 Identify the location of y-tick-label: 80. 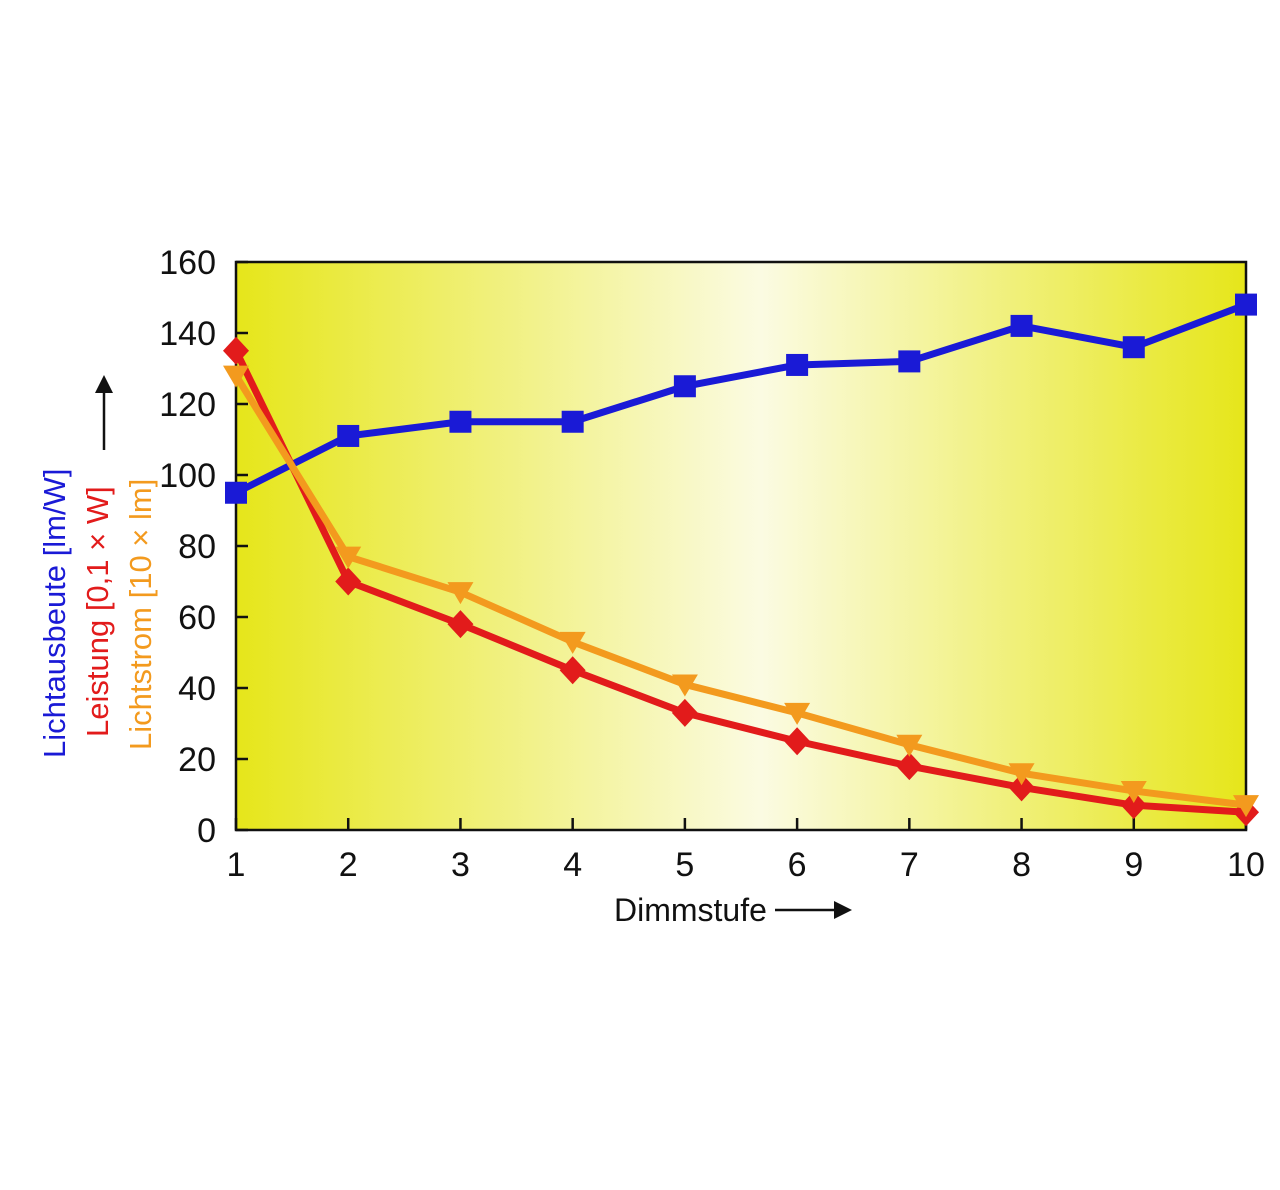
(197, 547).